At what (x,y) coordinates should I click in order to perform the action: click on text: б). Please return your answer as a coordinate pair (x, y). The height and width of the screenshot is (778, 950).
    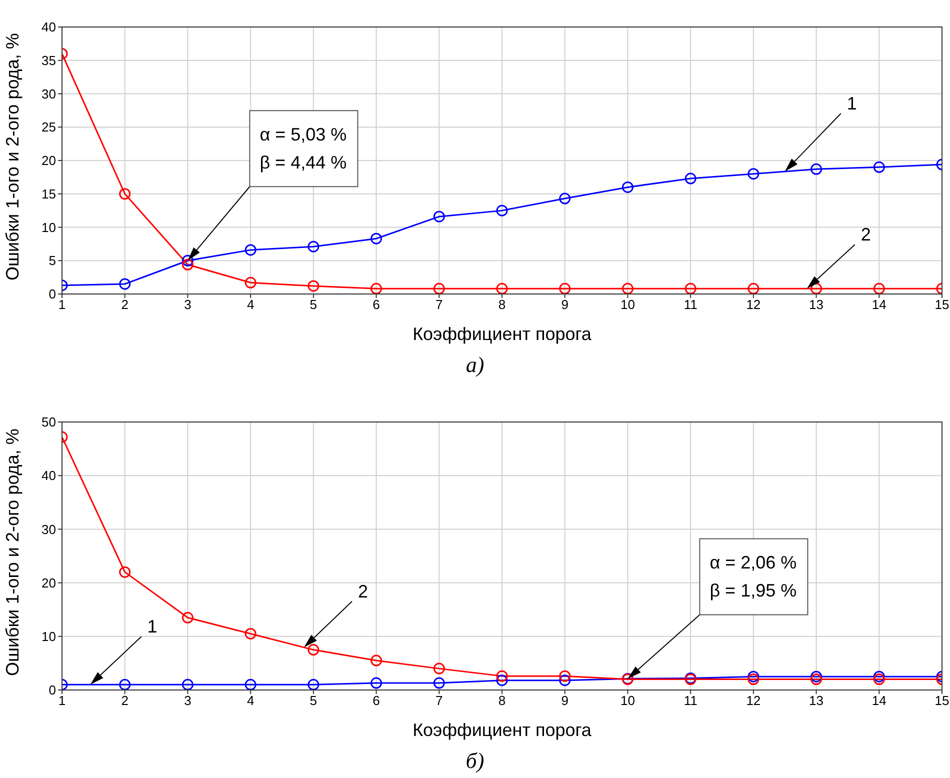
    Looking at the image, I should click on (475, 761).